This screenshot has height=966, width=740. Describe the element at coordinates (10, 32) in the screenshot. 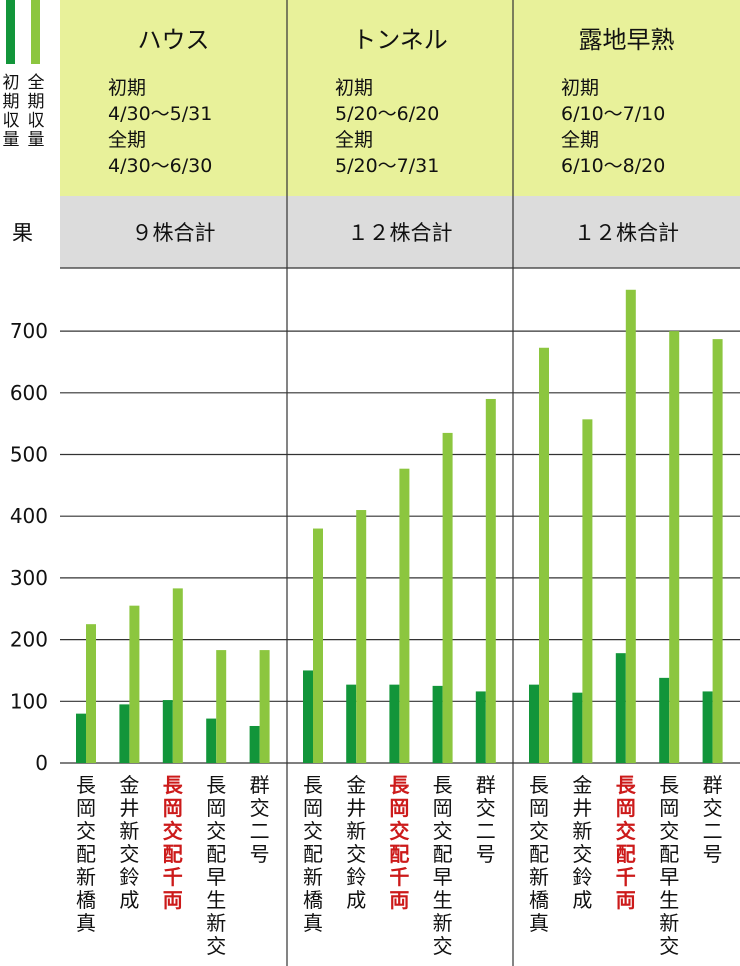

I see `legend-swatch-initial` at that location.